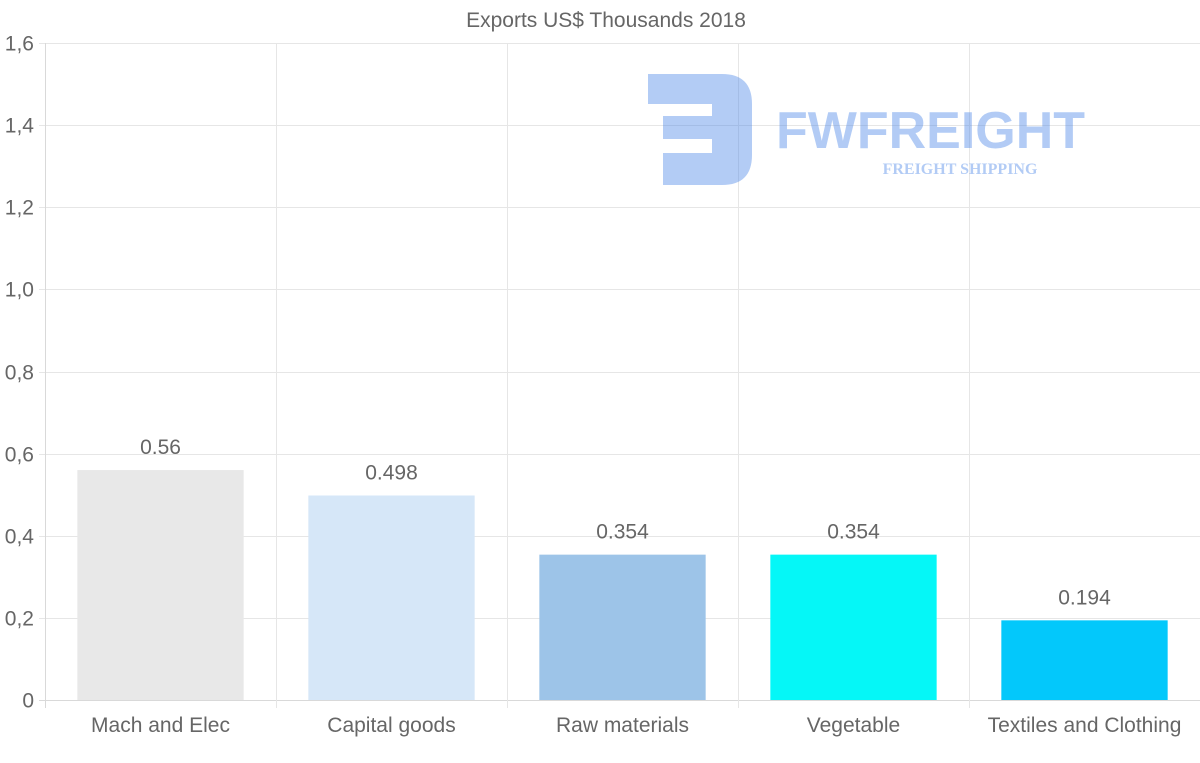 The height and width of the screenshot is (763, 1200). What do you see at coordinates (19, 290) in the screenshot?
I see `y-tick-label: 1,0` at bounding box center [19, 290].